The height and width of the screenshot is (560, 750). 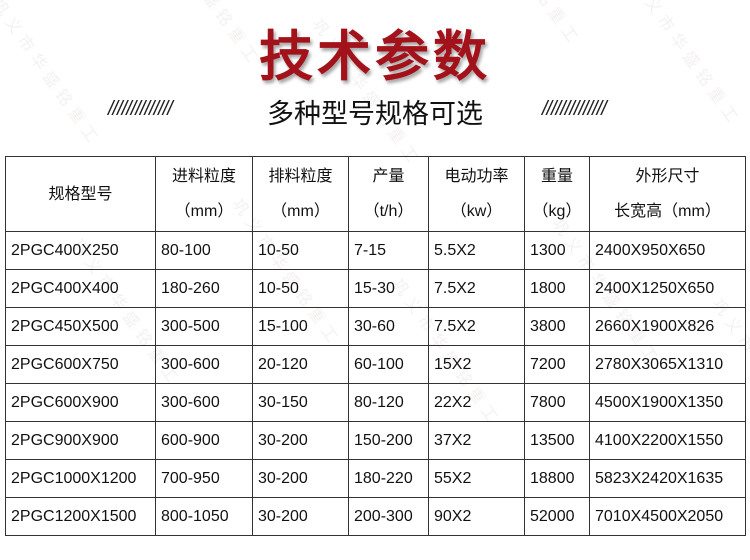 I want to click on table-cell: 90X2, so click(x=476, y=516).